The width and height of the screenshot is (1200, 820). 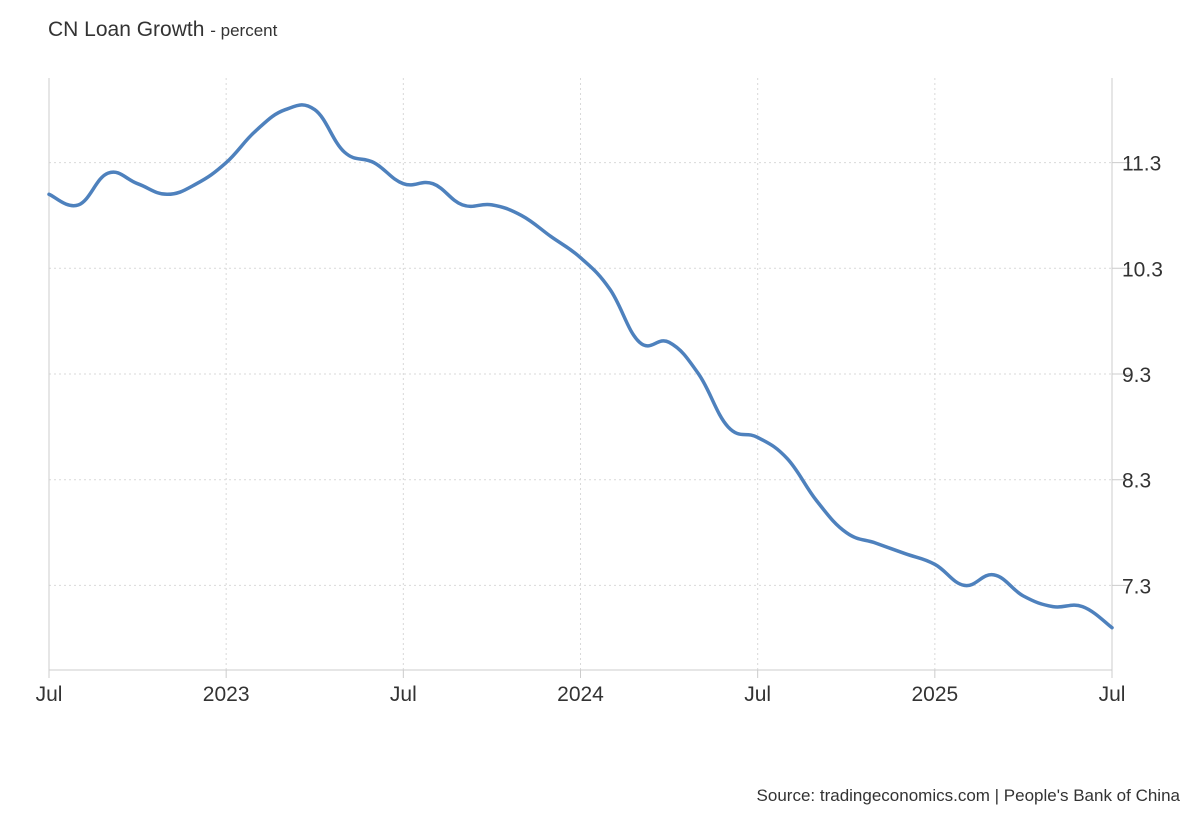 I want to click on x-tick-label: 2023, so click(x=226, y=694).